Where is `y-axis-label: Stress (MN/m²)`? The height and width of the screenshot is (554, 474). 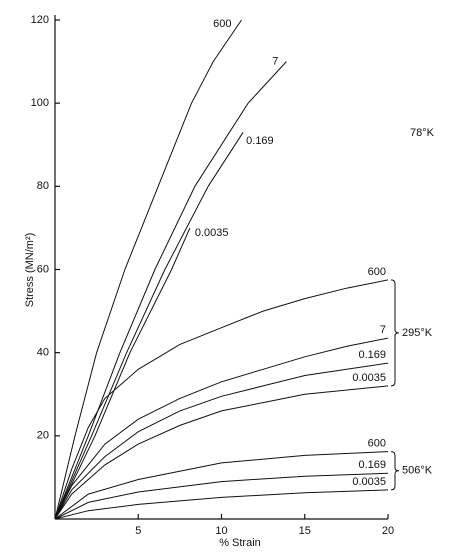 y-axis-label: Stress (MN/m²) is located at coordinates (30, 270).